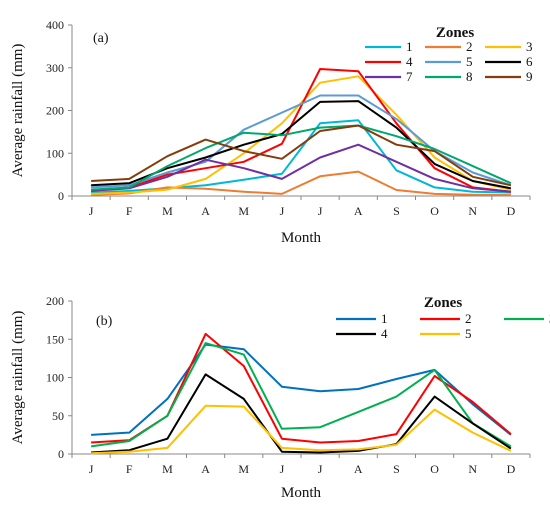 Image resolution: width=550 pixels, height=507 pixels. Describe the element at coordinates (55, 25) in the screenshot. I see `y-tick-label: 400` at that location.